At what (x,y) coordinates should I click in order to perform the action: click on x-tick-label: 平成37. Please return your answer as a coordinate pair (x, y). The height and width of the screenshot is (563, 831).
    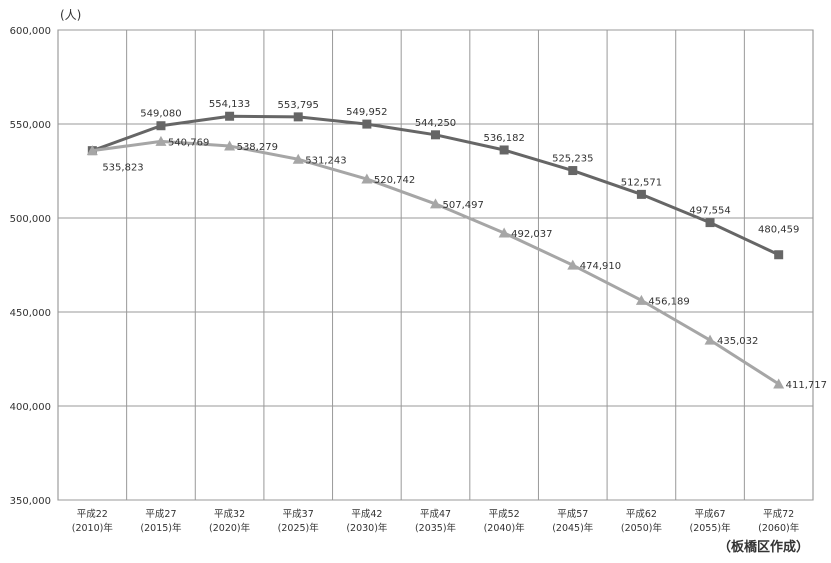
    Looking at the image, I should click on (298, 514).